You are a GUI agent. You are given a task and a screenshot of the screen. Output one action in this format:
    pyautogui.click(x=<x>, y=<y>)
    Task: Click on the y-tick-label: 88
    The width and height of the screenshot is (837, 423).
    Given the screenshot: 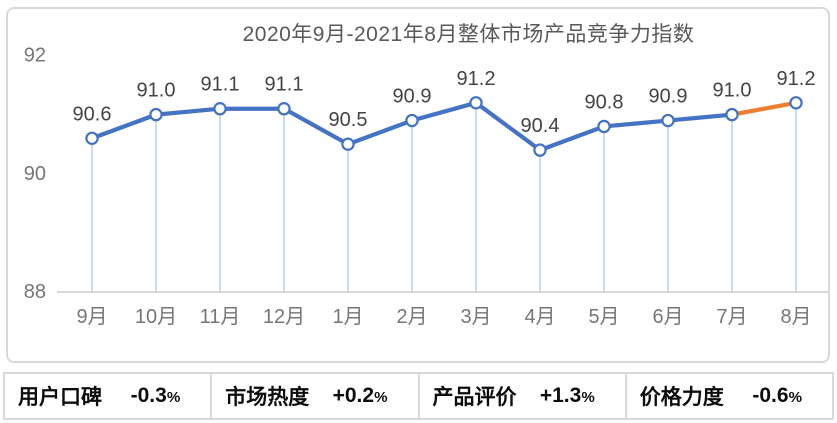 What is the action you would take?
    pyautogui.click(x=35, y=292)
    